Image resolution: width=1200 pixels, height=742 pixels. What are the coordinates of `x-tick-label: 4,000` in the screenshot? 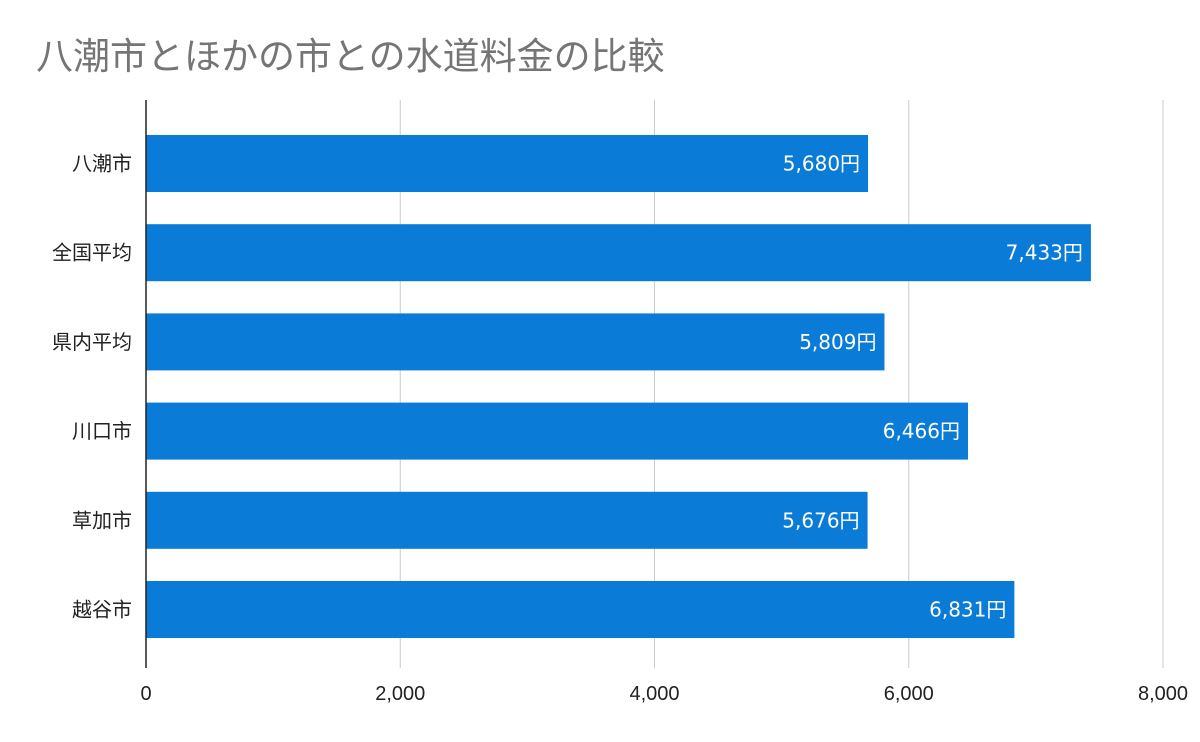 It's located at (654, 694).